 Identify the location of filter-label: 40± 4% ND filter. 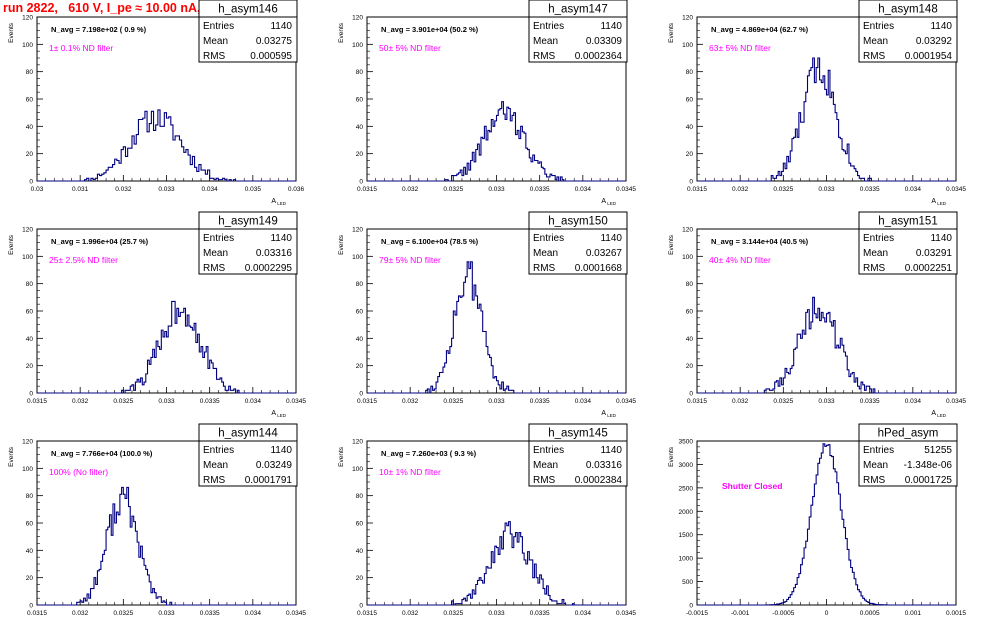
(740, 260).